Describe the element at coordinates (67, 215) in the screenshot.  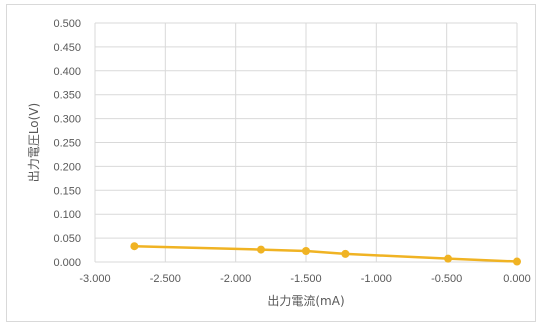
I see `y-tick-label: 0.100` at that location.